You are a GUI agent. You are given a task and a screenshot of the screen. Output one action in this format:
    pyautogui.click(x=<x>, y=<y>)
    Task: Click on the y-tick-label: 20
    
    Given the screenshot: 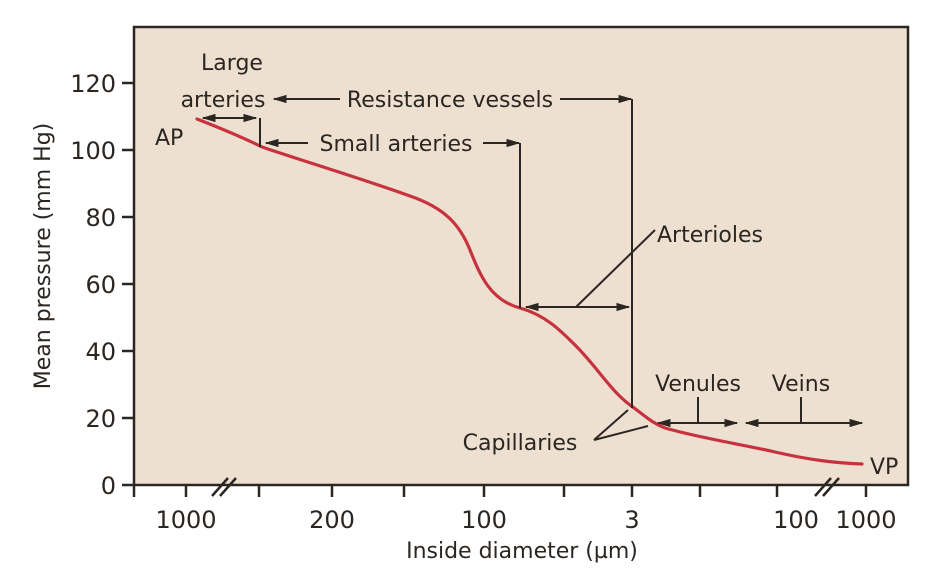 What is the action you would take?
    pyautogui.click(x=100, y=419)
    